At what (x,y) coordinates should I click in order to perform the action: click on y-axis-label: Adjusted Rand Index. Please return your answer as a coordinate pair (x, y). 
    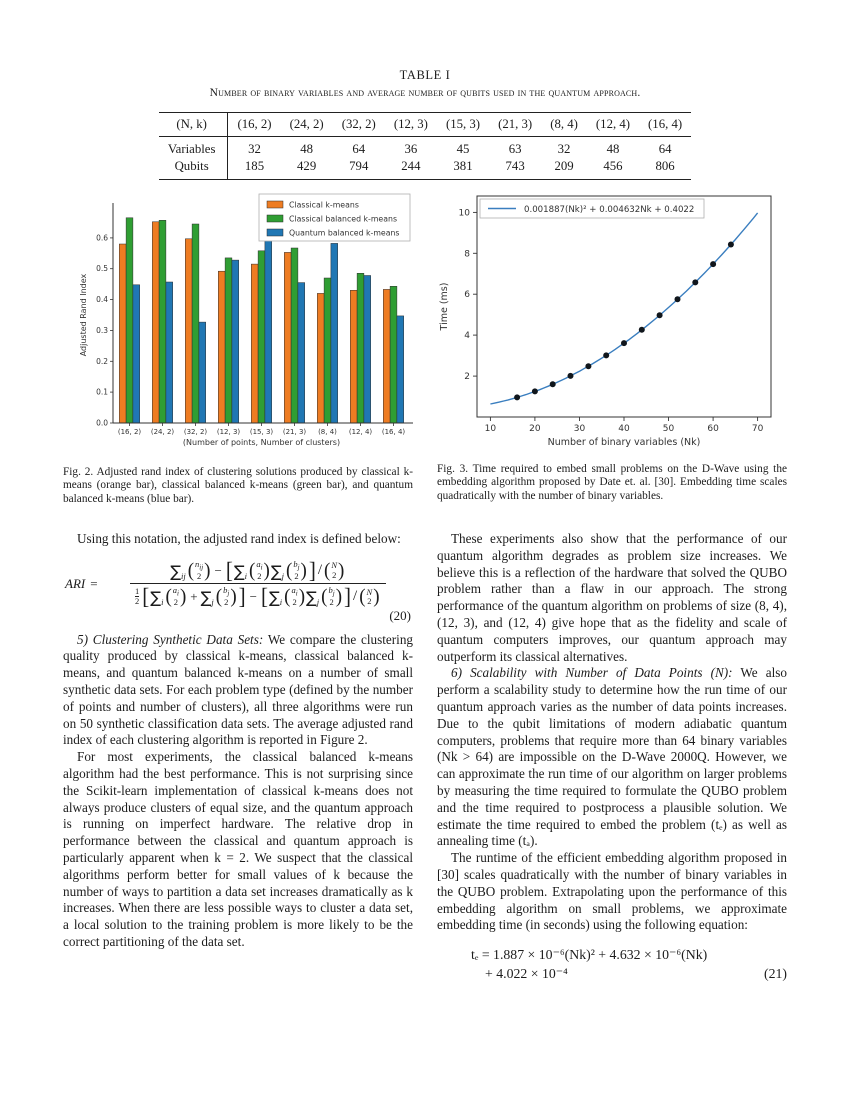
    Looking at the image, I should click on (83, 314).